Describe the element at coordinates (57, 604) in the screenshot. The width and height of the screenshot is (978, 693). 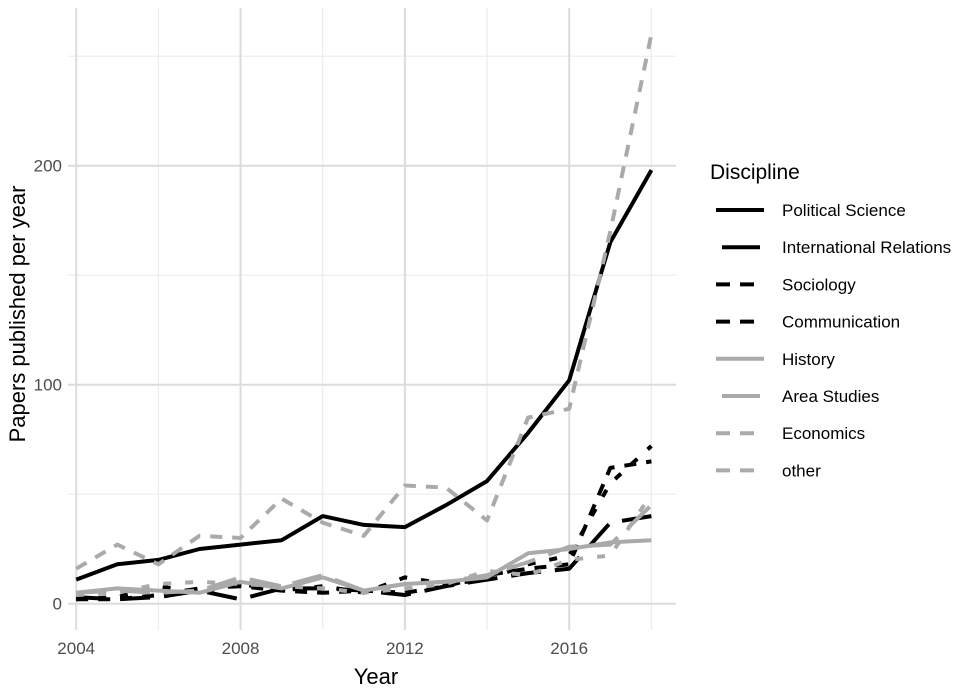
I see `y-tick-label: 0` at that location.